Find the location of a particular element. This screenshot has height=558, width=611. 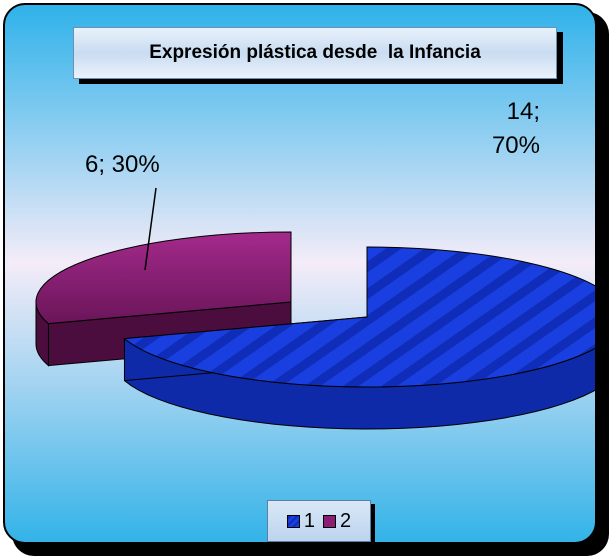

legend-label-1: 1 is located at coordinates (309, 520).